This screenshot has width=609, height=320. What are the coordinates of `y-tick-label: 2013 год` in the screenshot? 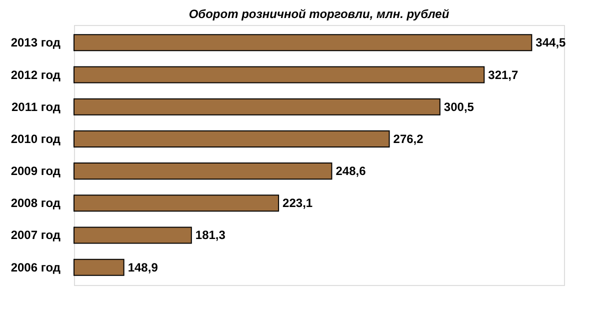 It's located at (35, 43).